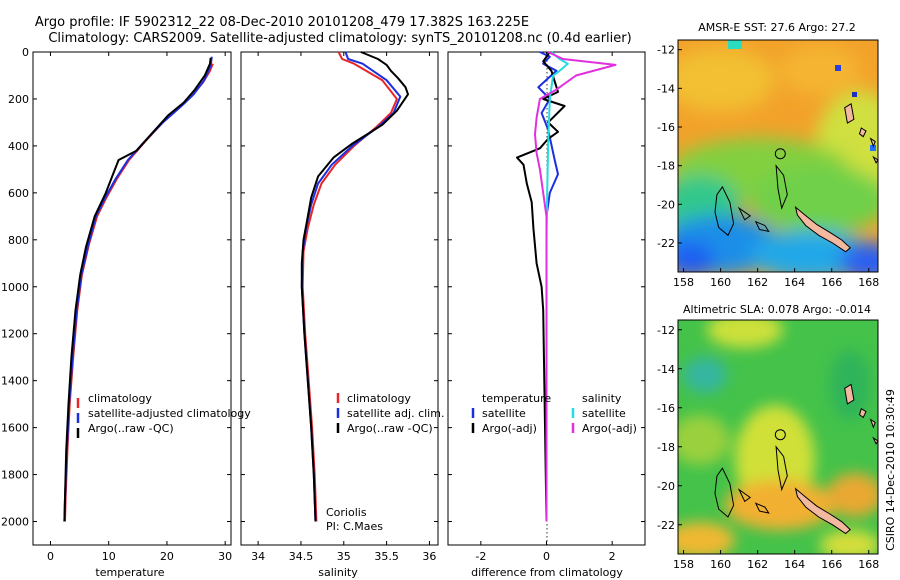  I want to click on temperature-series, so click(138, 289).